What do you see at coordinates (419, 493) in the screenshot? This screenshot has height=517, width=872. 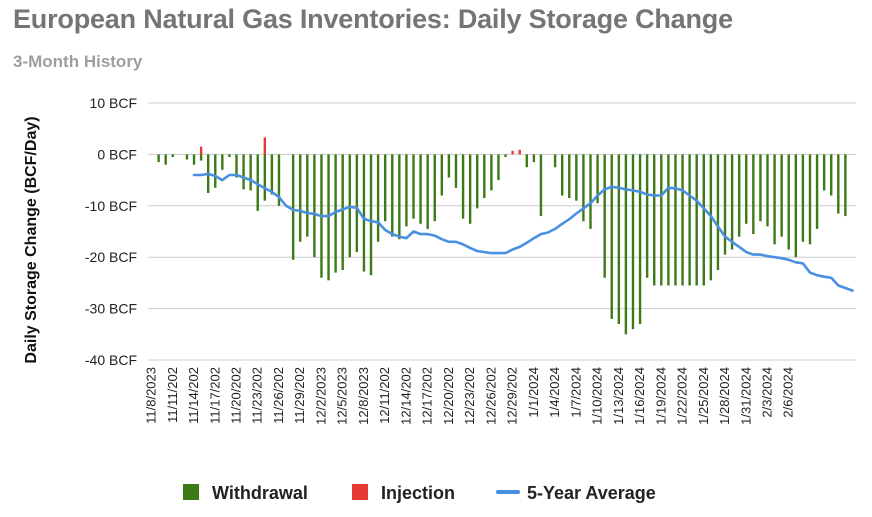 I see `legend: Withdrawal Injection 5-Year Average` at bounding box center [419, 493].